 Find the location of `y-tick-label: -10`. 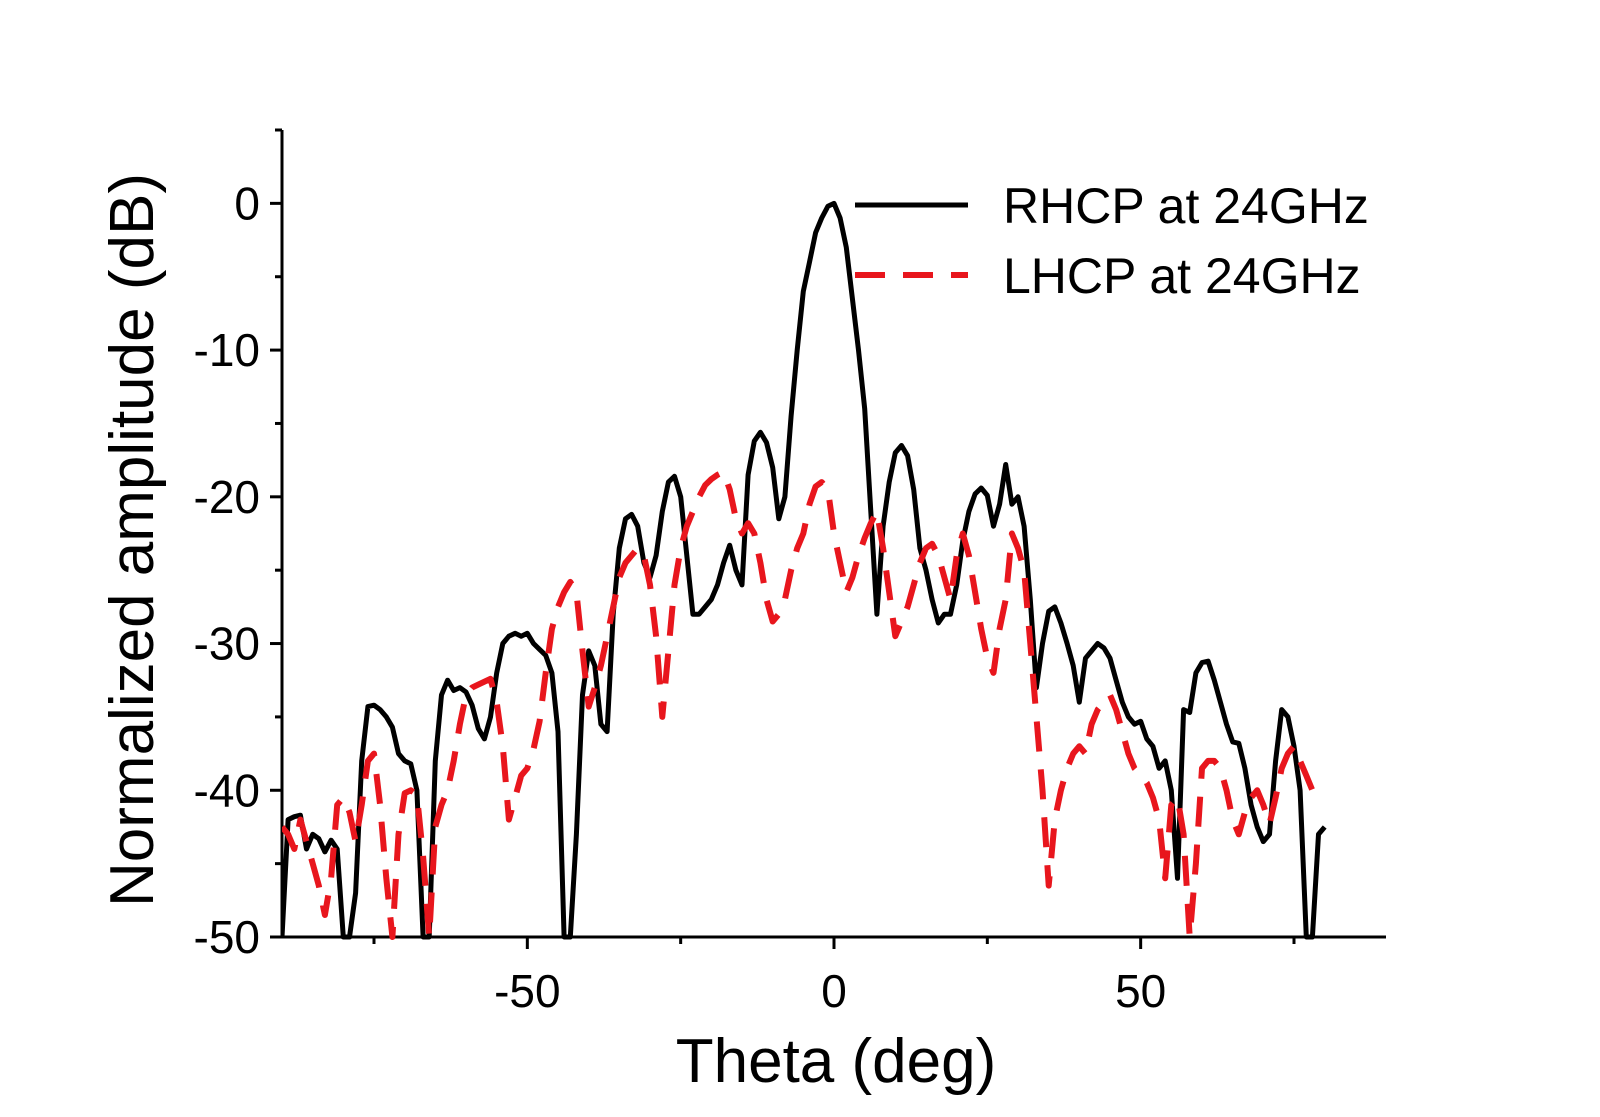

y-tick-label: -10 is located at coordinates (227, 350).